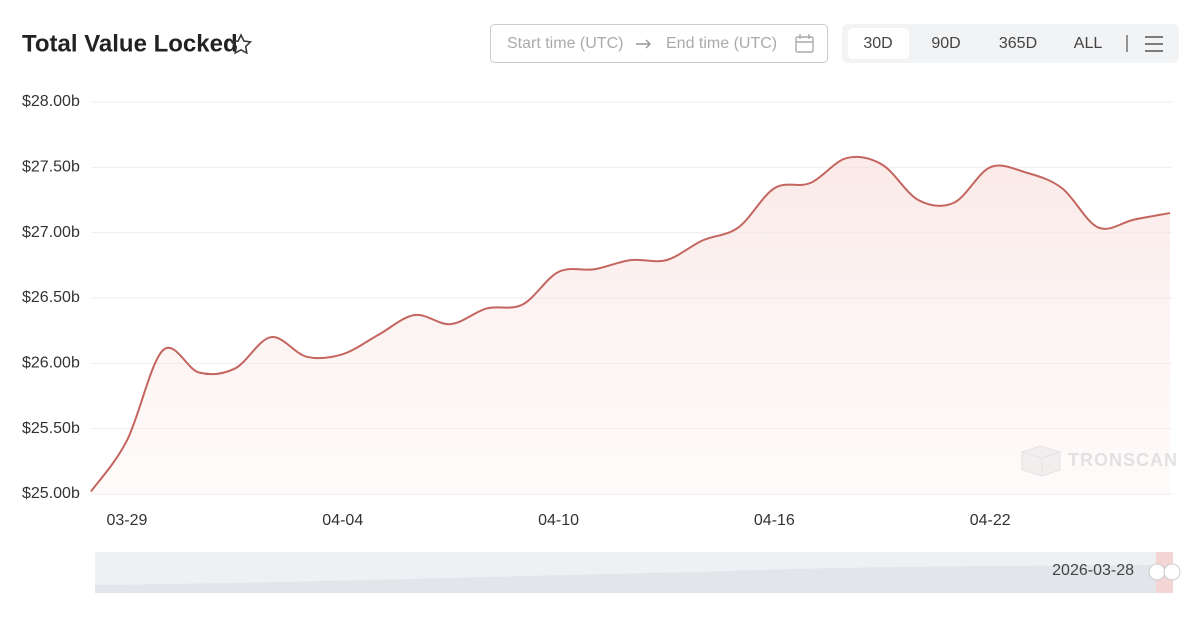 This screenshot has height=632, width=1200. I want to click on y-tick-label: $28.00b, so click(51, 101).